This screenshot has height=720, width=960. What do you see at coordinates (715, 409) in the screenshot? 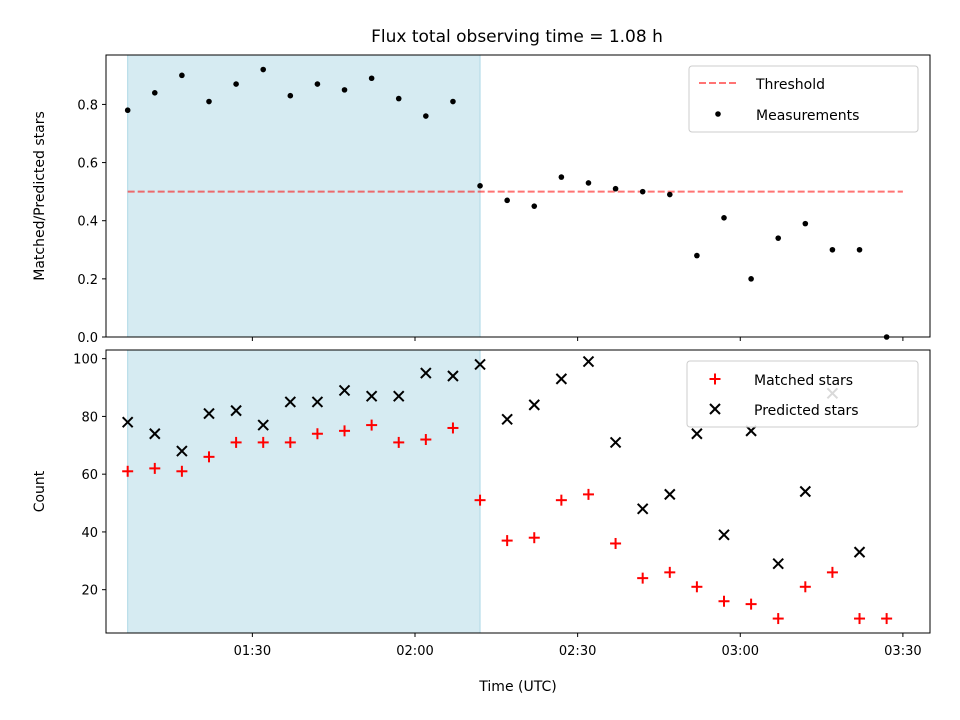
I see `legend-predicted-swatch` at bounding box center [715, 409].